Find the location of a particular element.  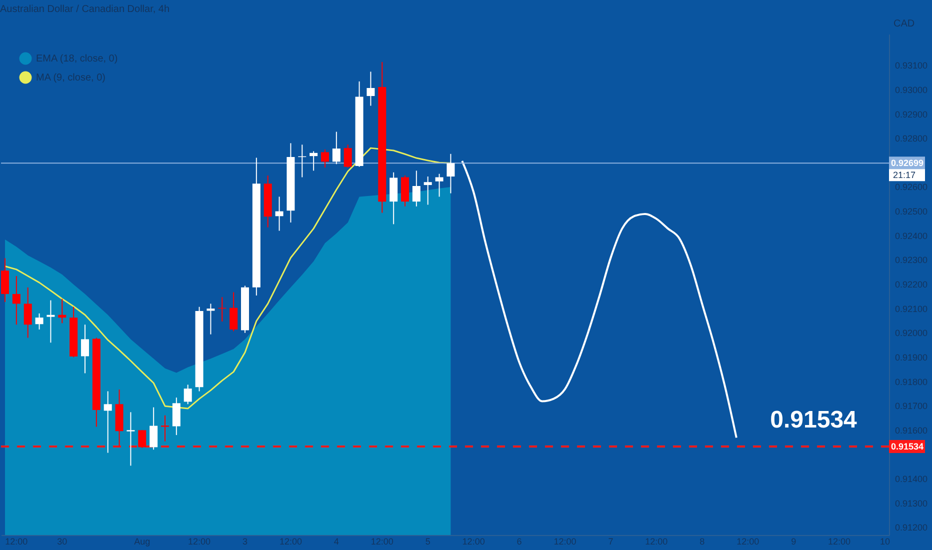

y-tick-label: 0.92000 is located at coordinates (911, 333).